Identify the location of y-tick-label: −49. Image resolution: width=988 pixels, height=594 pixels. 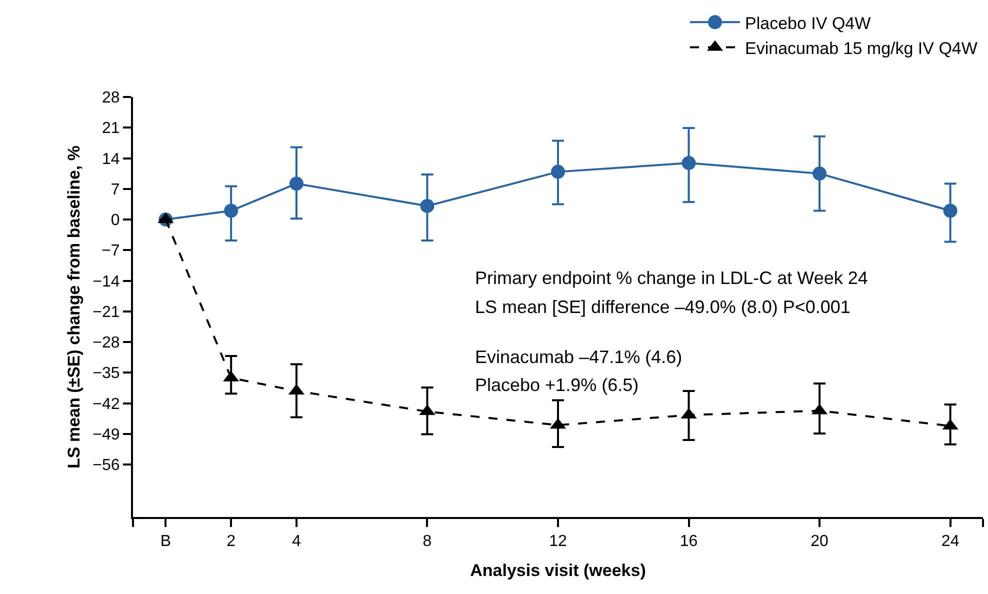
(106, 435).